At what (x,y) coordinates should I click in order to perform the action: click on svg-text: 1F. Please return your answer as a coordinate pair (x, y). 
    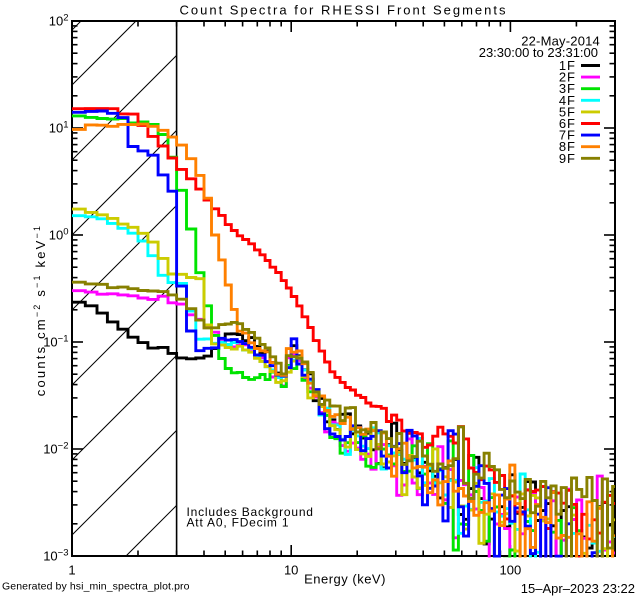
    Looking at the image, I should click on (567, 65).